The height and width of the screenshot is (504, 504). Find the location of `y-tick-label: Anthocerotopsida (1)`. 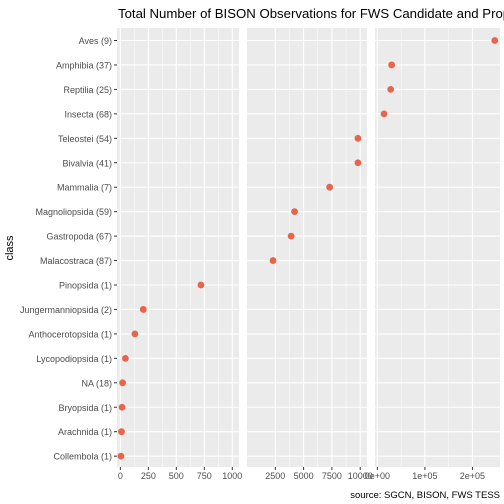

y-tick-label: Anthocerotopsida (1) is located at coordinates (70, 334).